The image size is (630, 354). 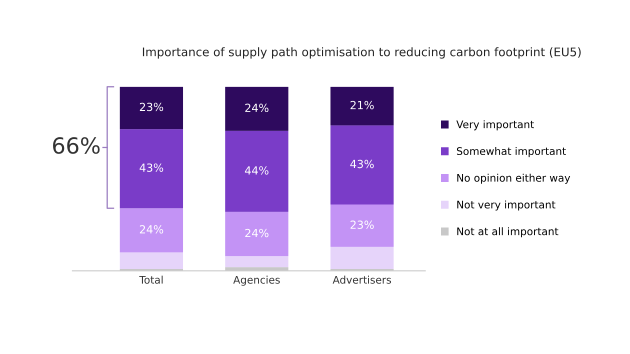 I want to click on x-tick-label: Advertisers, so click(x=362, y=280).